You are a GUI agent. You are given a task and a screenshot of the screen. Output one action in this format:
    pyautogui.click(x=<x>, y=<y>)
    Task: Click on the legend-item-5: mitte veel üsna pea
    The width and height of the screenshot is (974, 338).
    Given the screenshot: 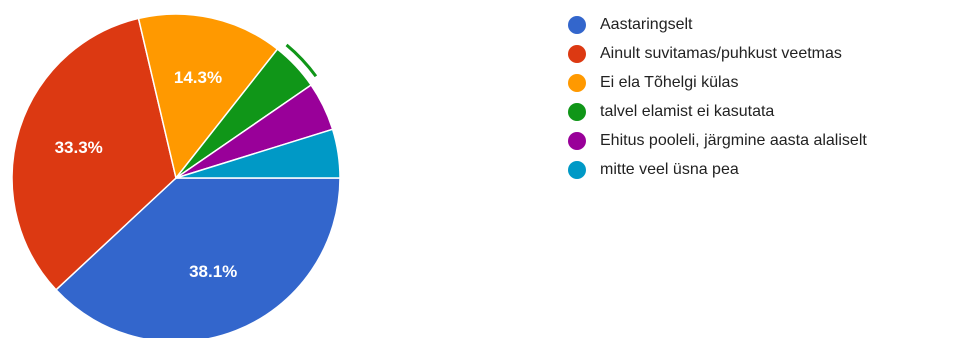 What is the action you would take?
    pyautogui.click(x=717, y=169)
    